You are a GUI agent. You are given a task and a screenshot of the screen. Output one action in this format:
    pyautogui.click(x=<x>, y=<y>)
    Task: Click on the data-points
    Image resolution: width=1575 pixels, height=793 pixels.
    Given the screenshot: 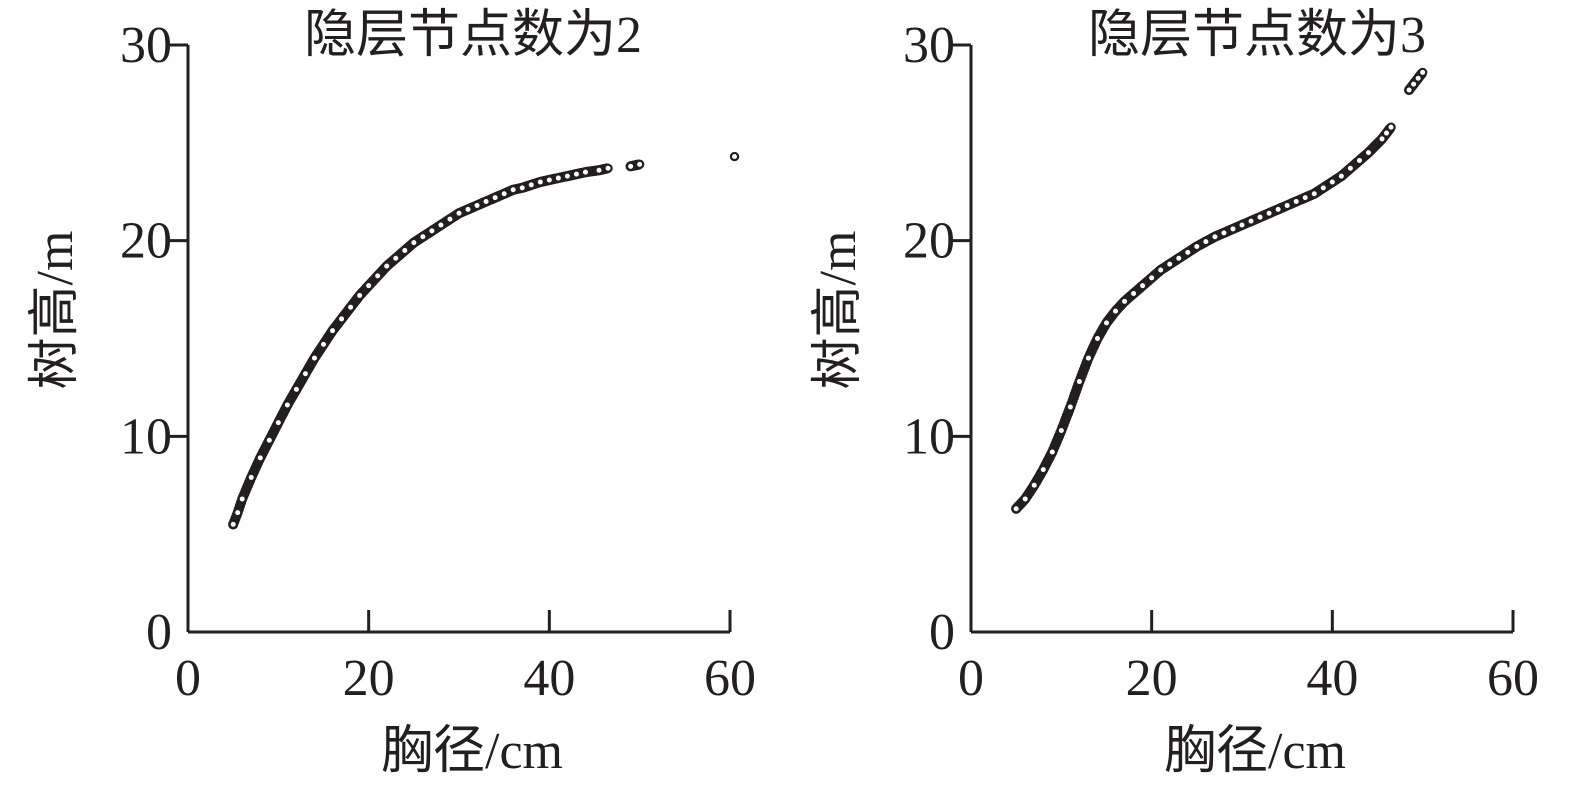 What is the action you would take?
    pyautogui.click(x=1219, y=290)
    